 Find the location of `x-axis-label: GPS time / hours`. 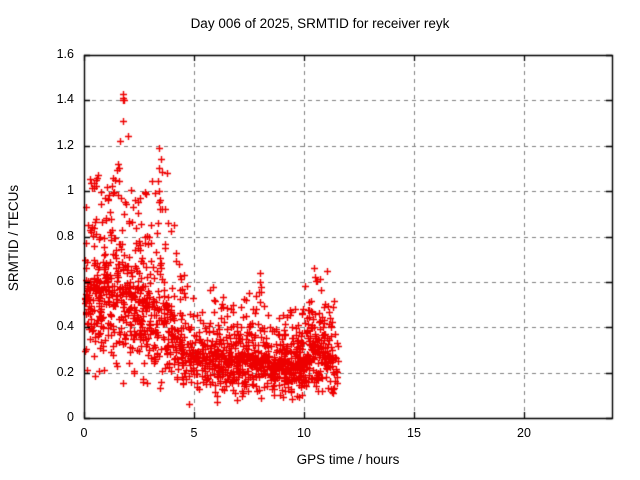

x-axis-label: GPS time / hours is located at coordinates (348, 459).